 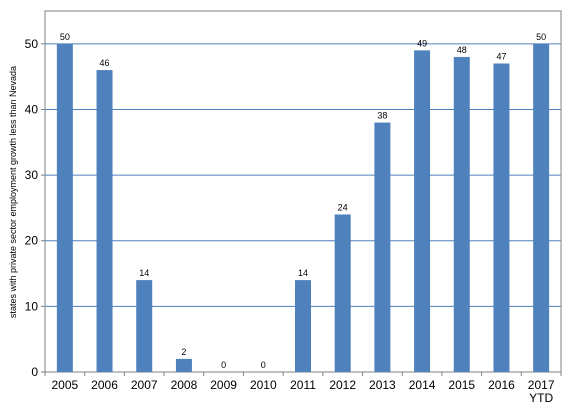 I want to click on data-label: 38, so click(x=382, y=116).